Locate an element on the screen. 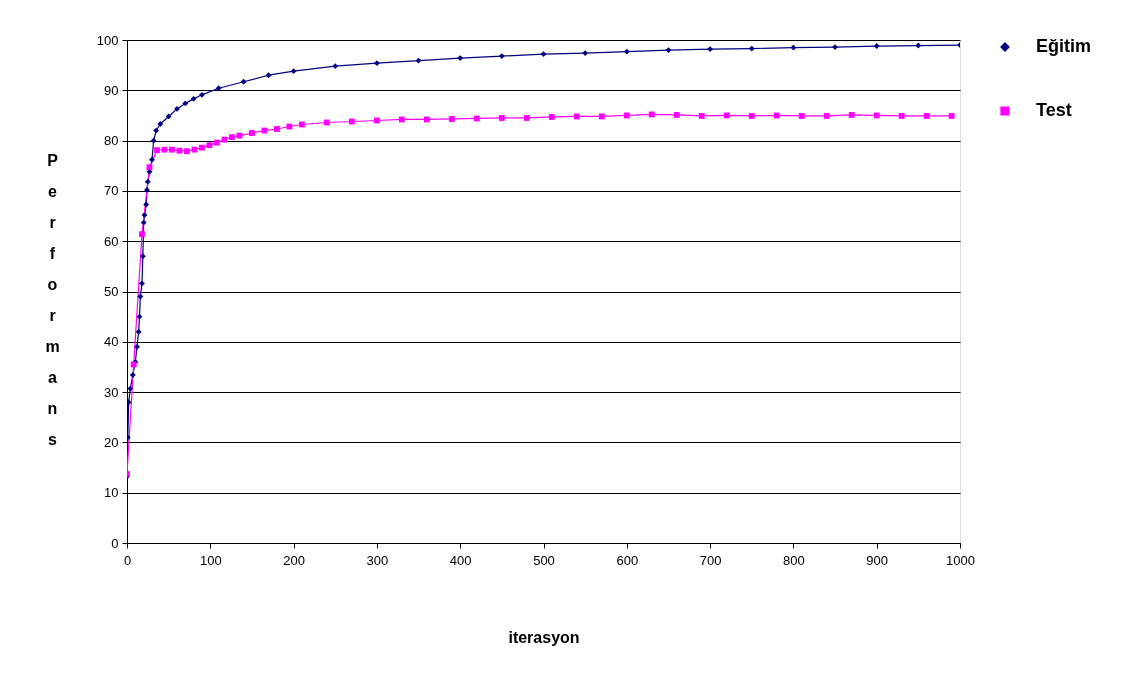 This screenshot has height=686, width=1126. x-tick-label: 600 is located at coordinates (627, 560).